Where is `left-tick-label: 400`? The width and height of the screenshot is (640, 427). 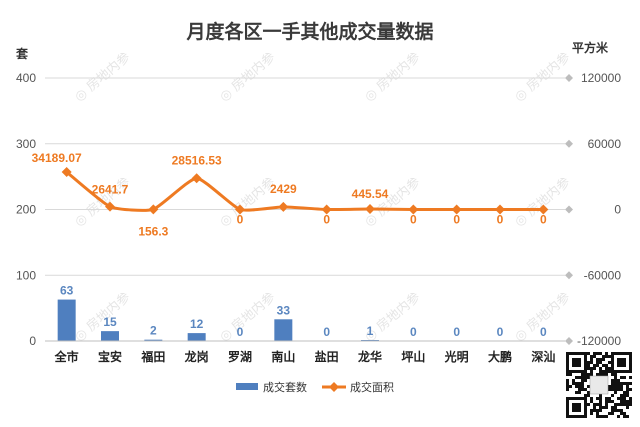 left-tick-label: 400 is located at coordinates (26, 78).